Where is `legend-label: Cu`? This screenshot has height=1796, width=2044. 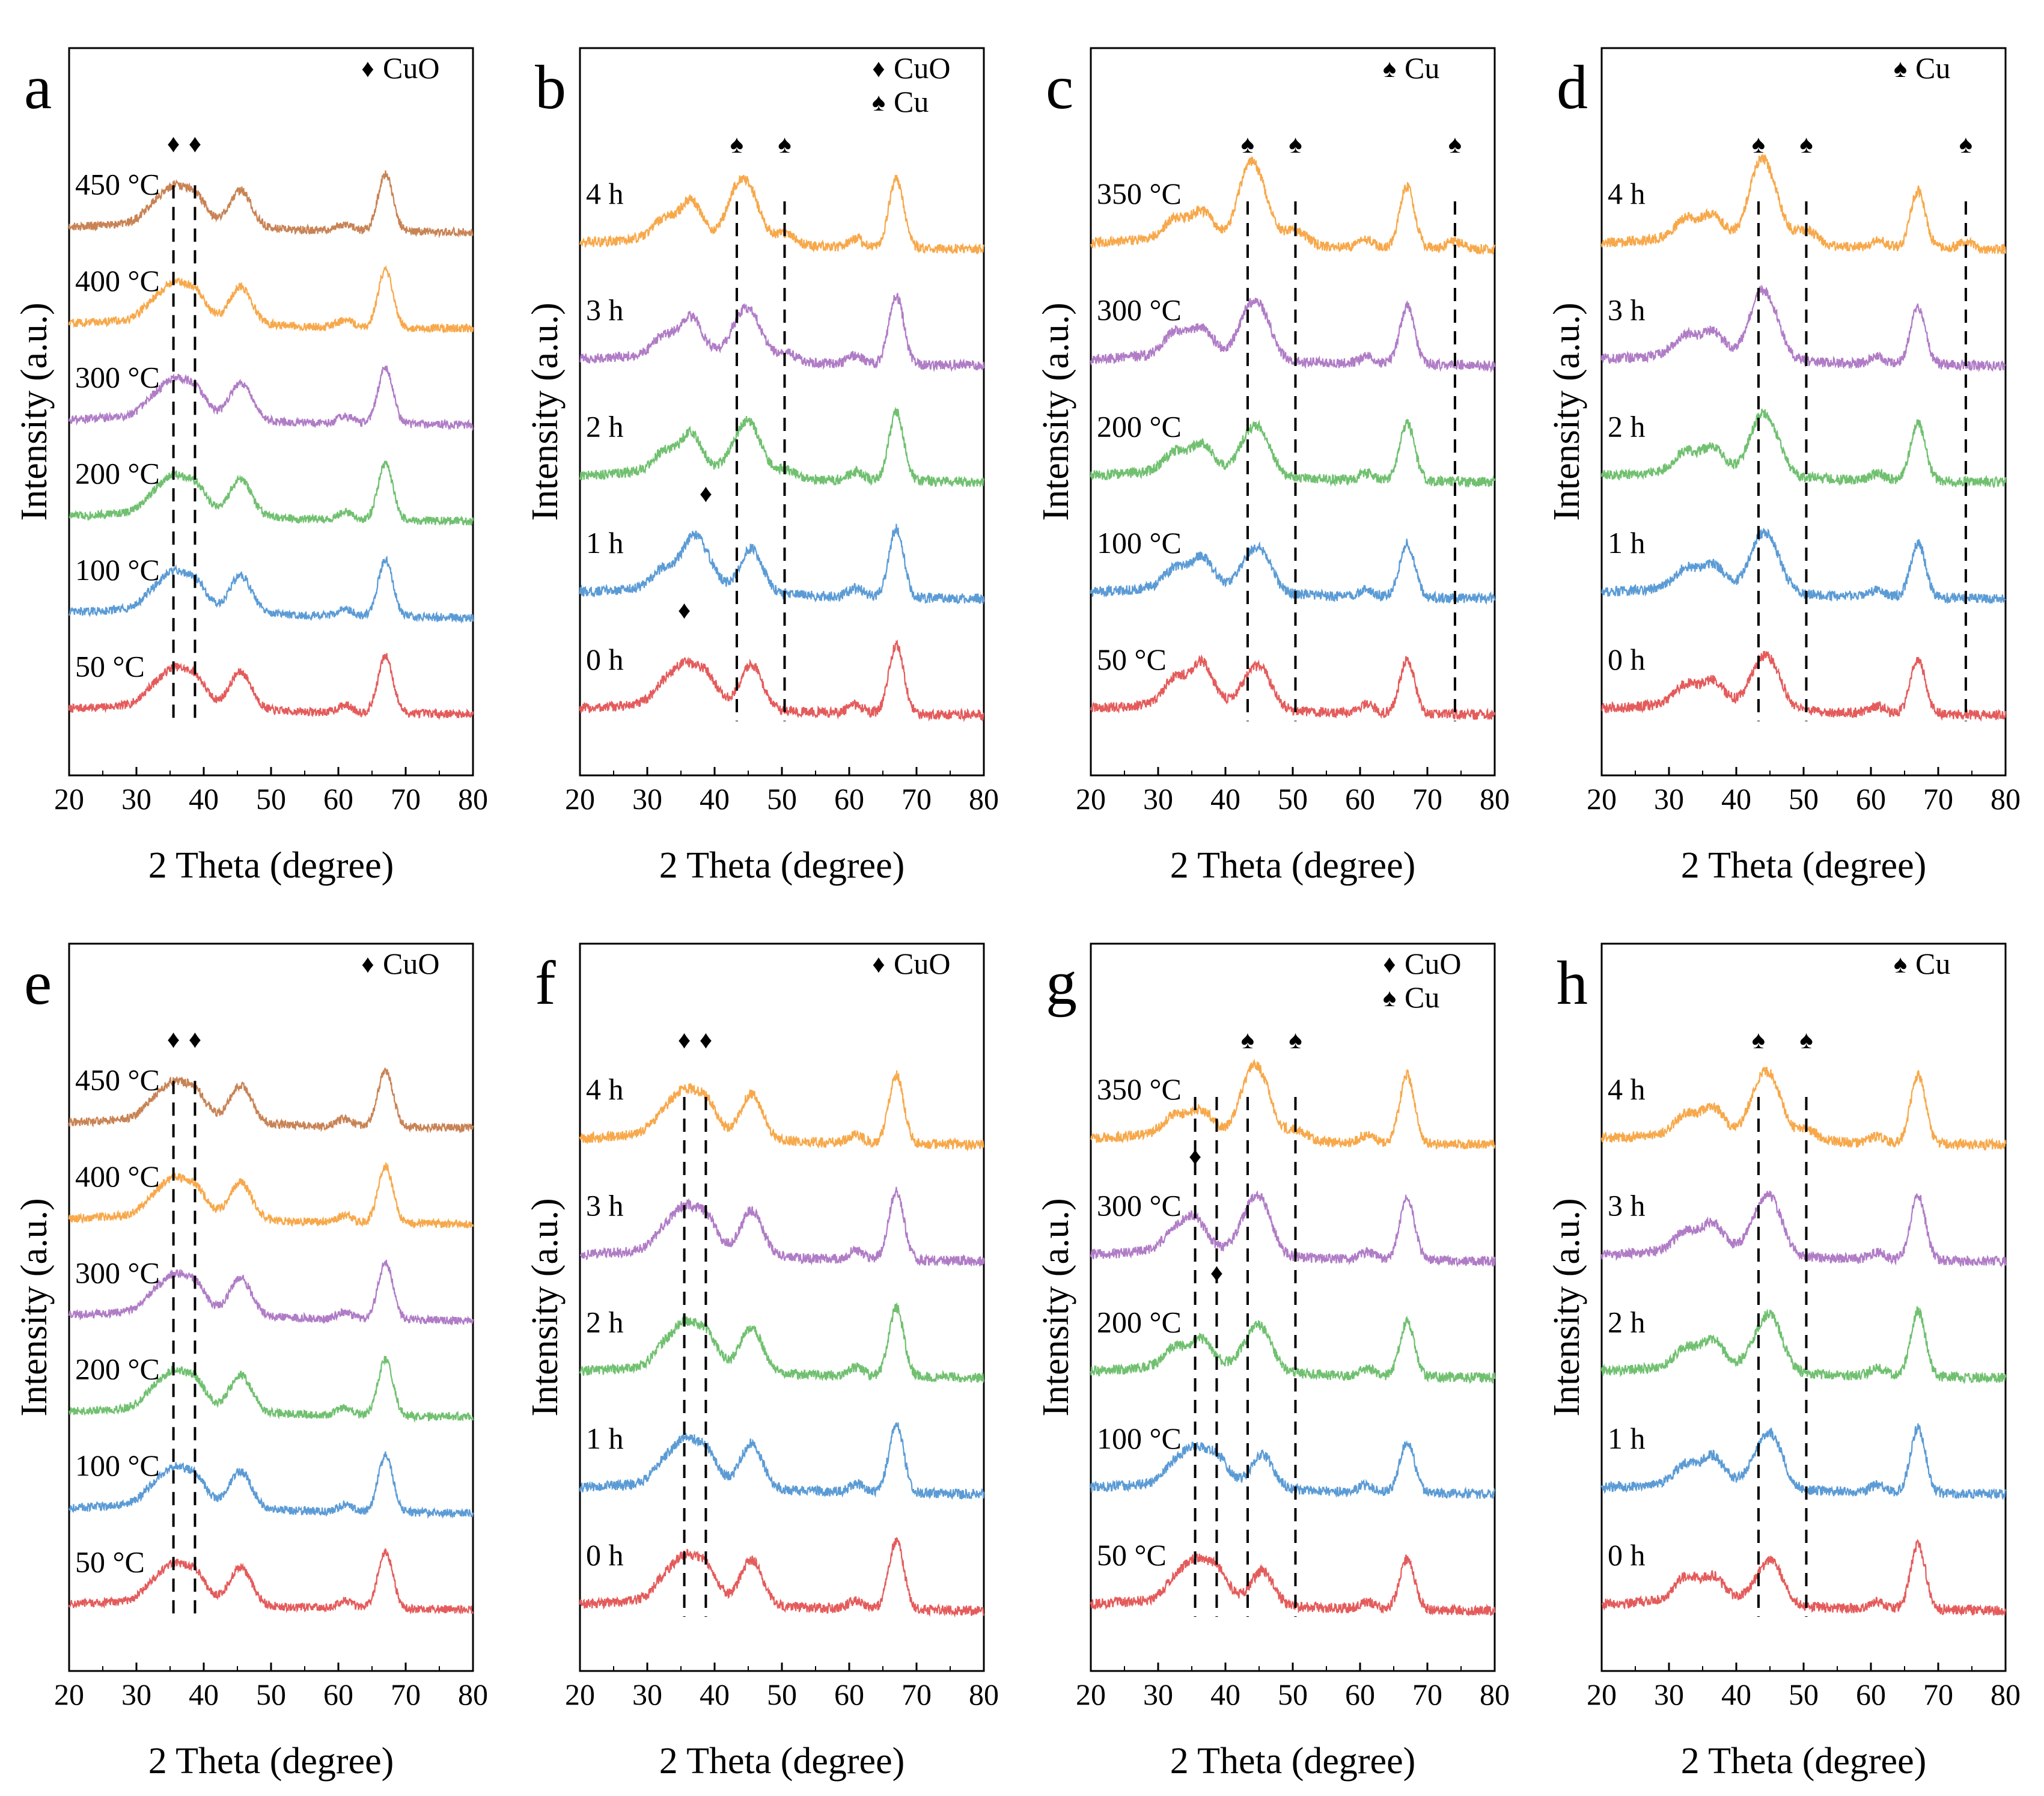 legend-label: Cu is located at coordinates (1932, 963).